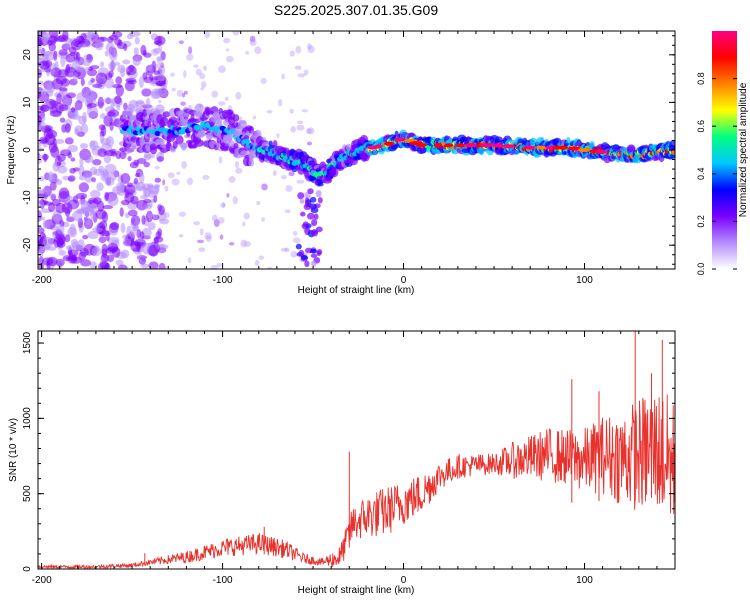 The image size is (750, 605). I want to click on colorbar-tick-label: 0.4, so click(701, 174).